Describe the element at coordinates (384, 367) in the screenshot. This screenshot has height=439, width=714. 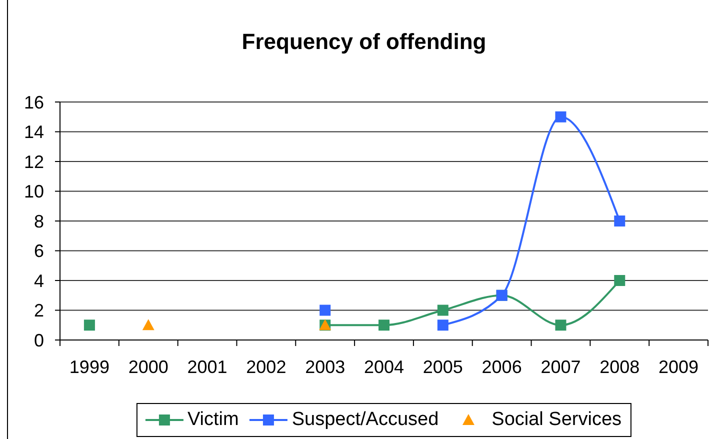
I see `x-tick-label: 2004` at that location.